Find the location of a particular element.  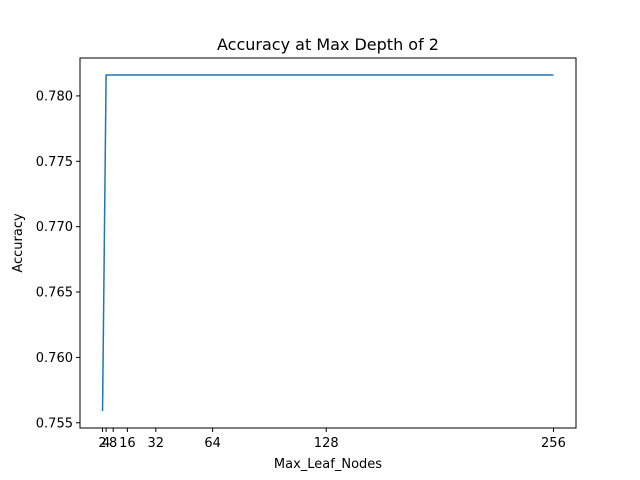

y-axis-ticks: 0.755 0.760 0.765 0.770 0.775 0.780 is located at coordinates (58, 260).